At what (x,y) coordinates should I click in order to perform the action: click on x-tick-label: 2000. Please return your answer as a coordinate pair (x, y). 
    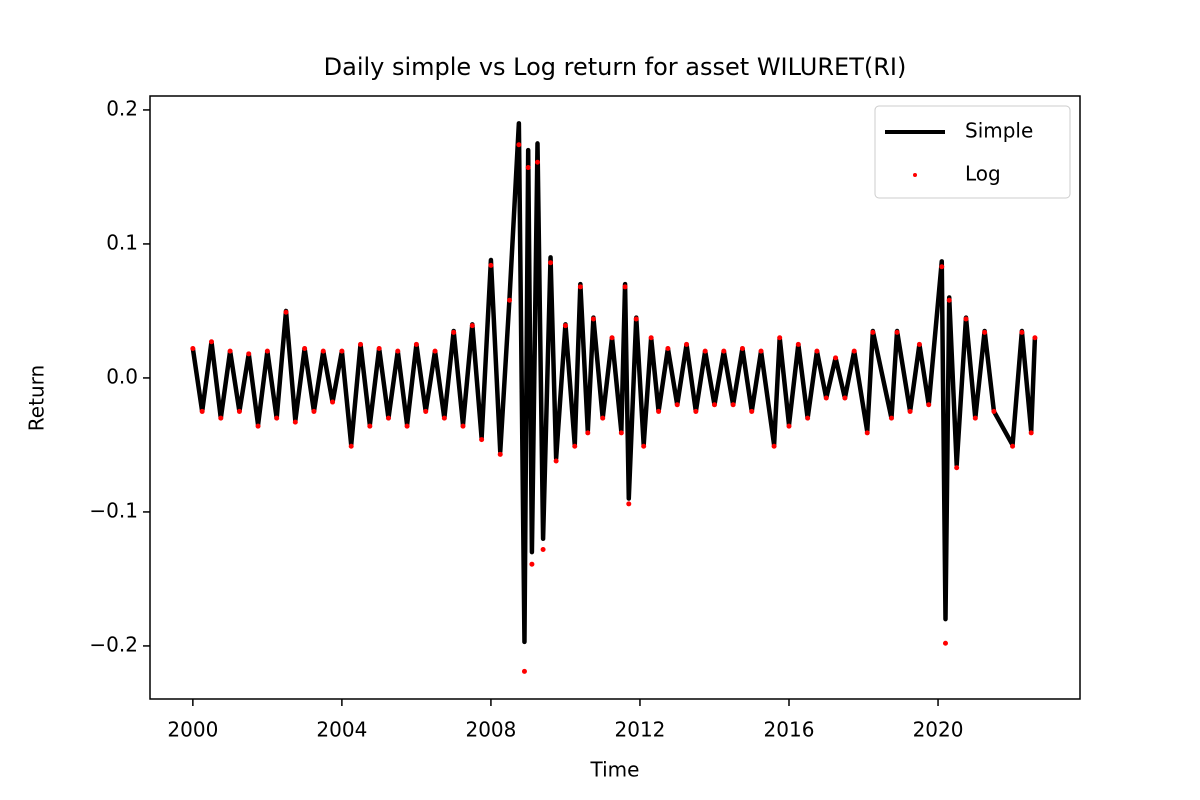
    Looking at the image, I should click on (192, 730).